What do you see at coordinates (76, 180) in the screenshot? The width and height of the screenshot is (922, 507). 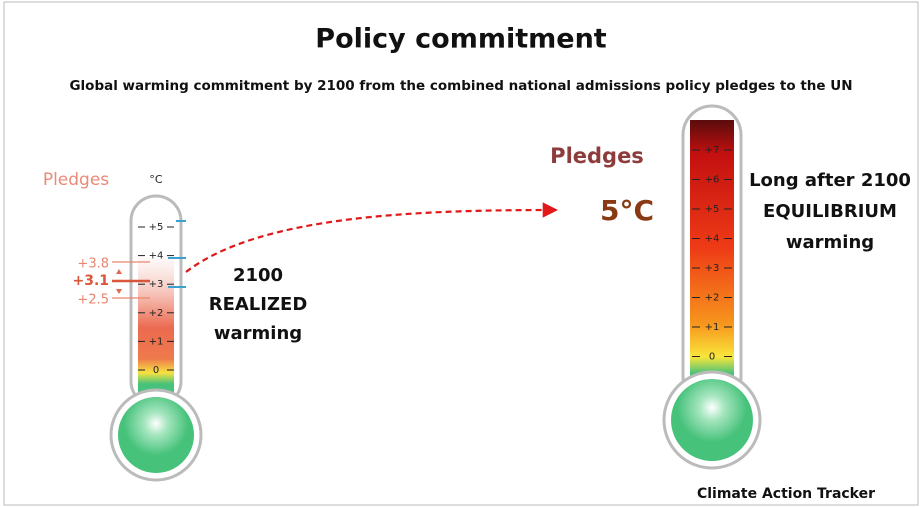 I see `left-label: Pledges` at bounding box center [76, 180].